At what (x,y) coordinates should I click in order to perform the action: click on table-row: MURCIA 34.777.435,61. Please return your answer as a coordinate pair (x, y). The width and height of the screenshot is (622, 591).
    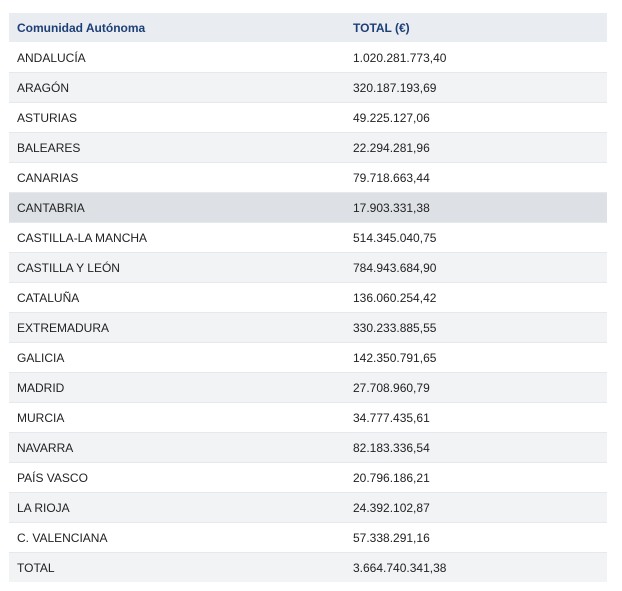
    Looking at the image, I should click on (308, 418).